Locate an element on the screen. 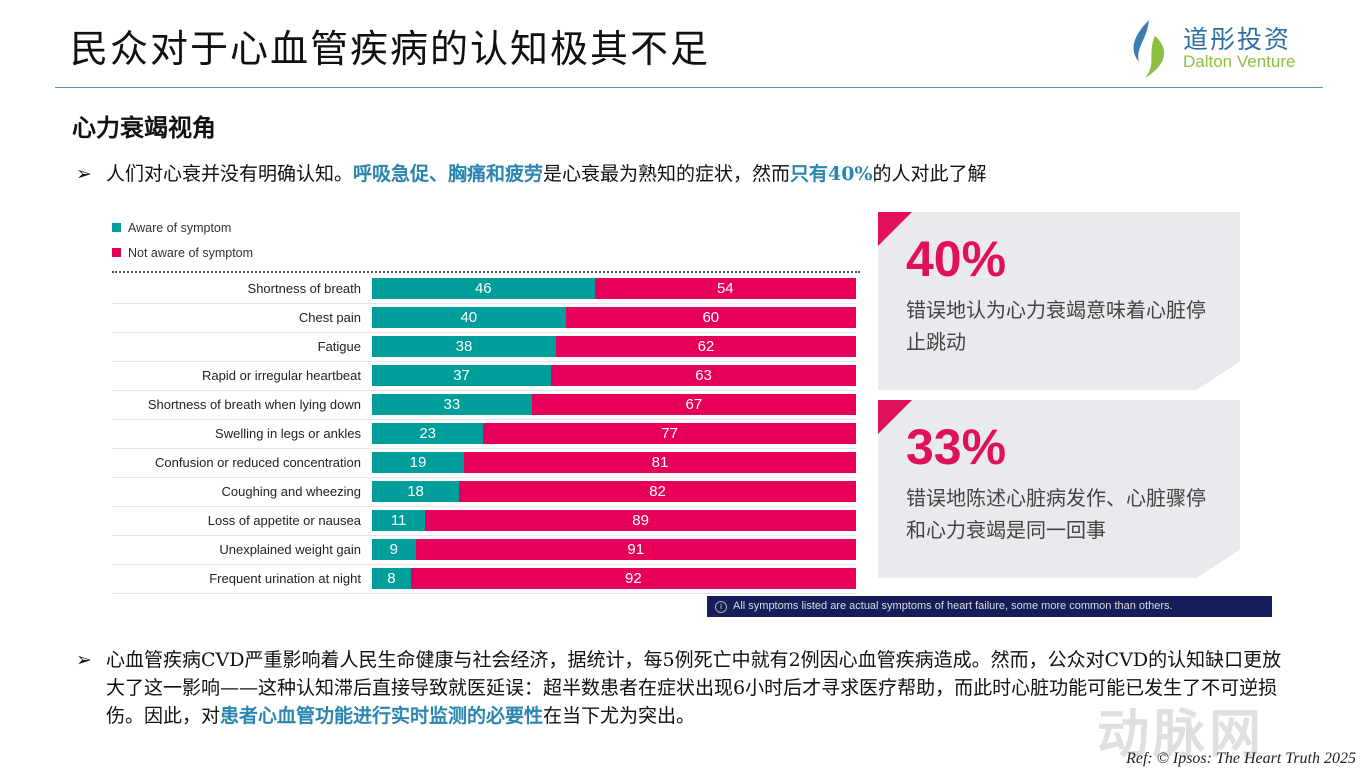 Image resolution: width=1370 pixels, height=773 pixels. bar-aware: 19 is located at coordinates (418, 462).